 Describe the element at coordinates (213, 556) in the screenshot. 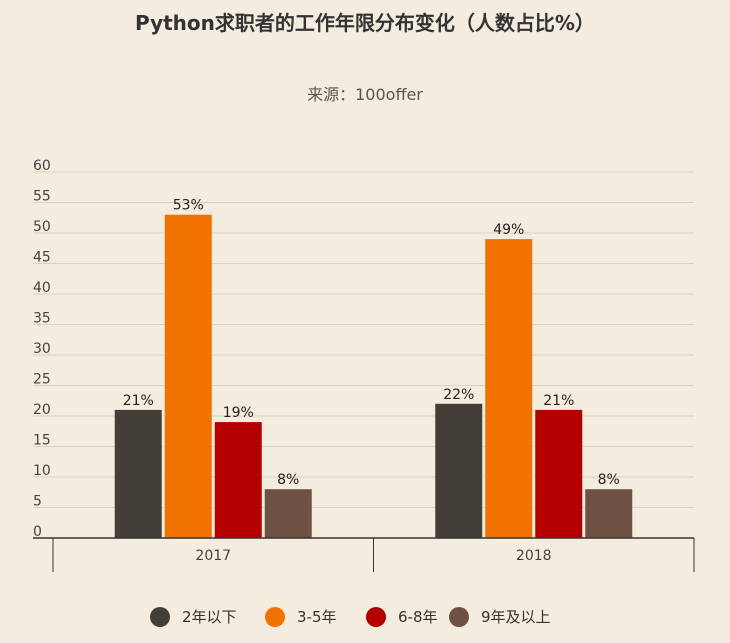

I see `x-tick-label: 2017` at that location.